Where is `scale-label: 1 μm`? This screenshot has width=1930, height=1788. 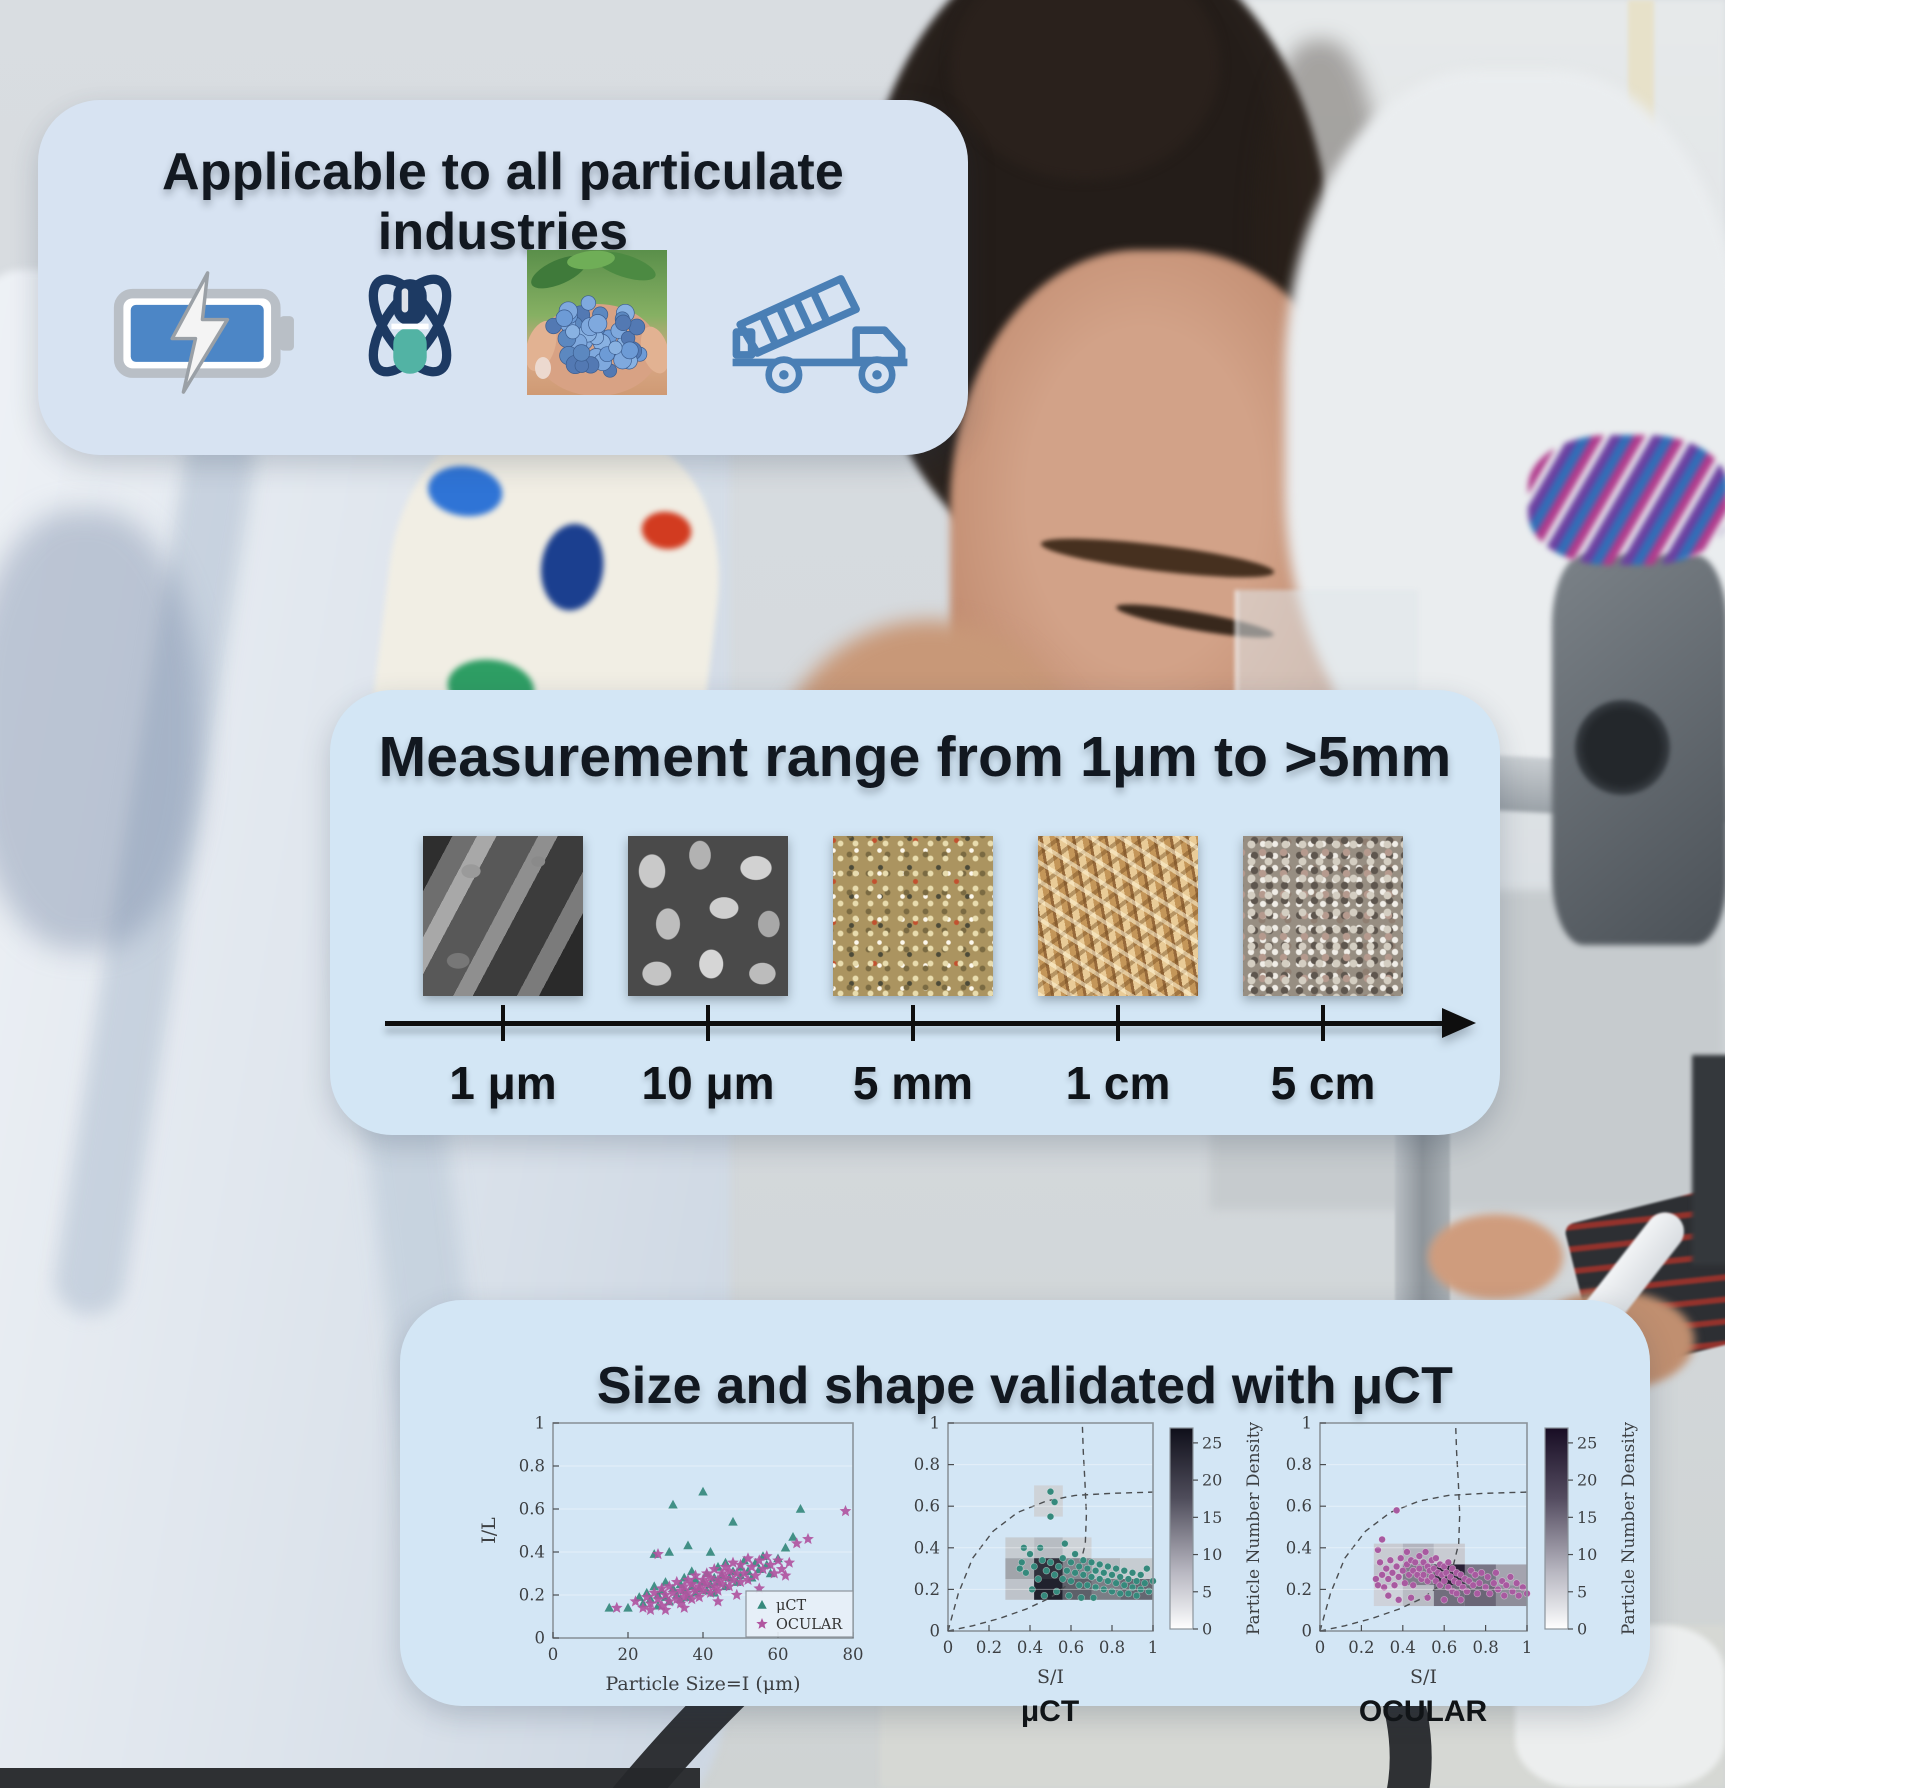 scale-label: 1 μm is located at coordinates (503, 1083).